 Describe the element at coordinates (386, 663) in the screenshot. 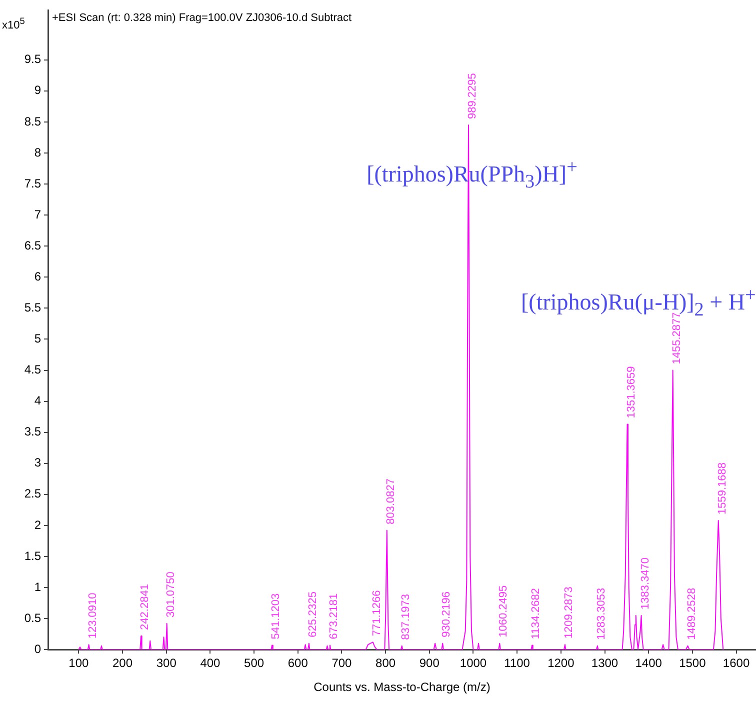

I see `x-tick-label: 800` at that location.